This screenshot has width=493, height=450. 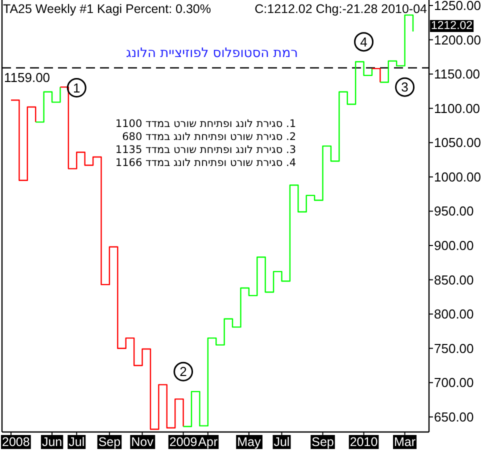 What do you see at coordinates (457, 6) in the screenshot?
I see `y-tick-label: 1250.00` at bounding box center [457, 6].